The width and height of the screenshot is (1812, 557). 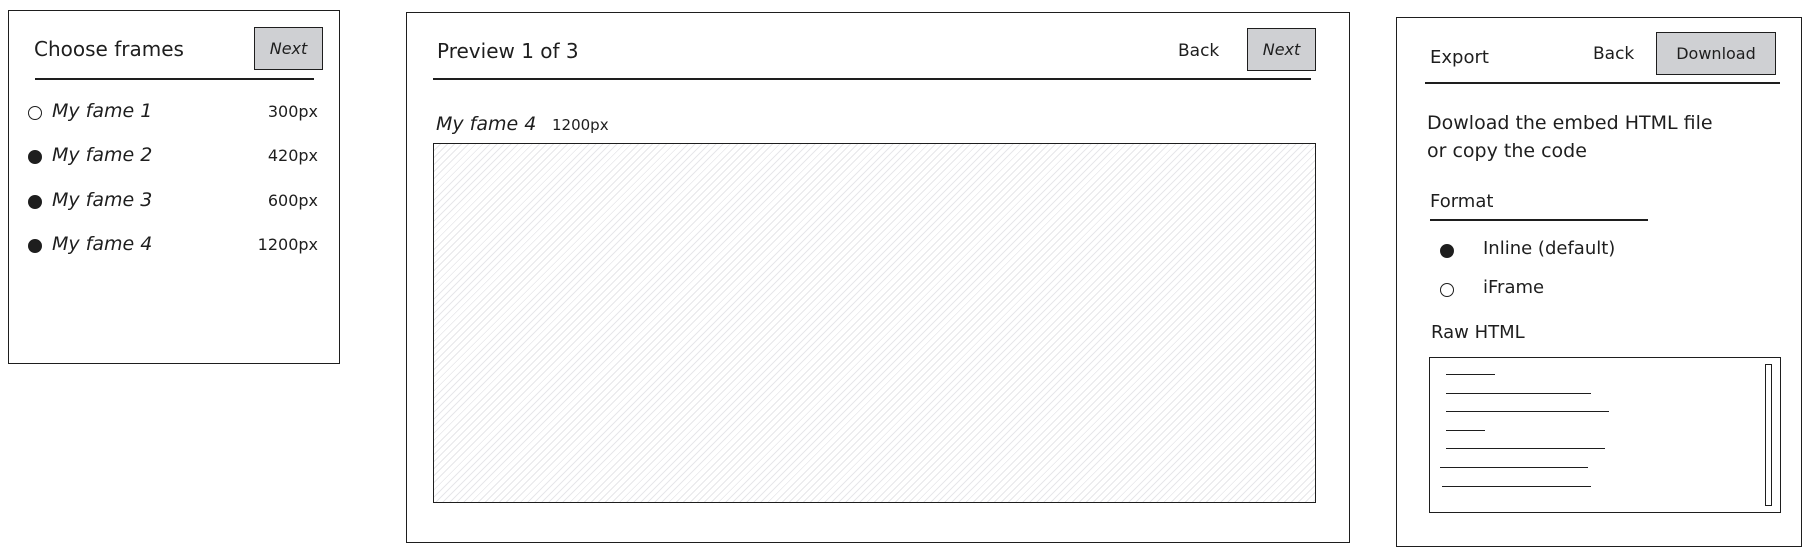 What do you see at coordinates (1478, 332) in the screenshot?
I see `raw-html-label: Raw HTML` at bounding box center [1478, 332].